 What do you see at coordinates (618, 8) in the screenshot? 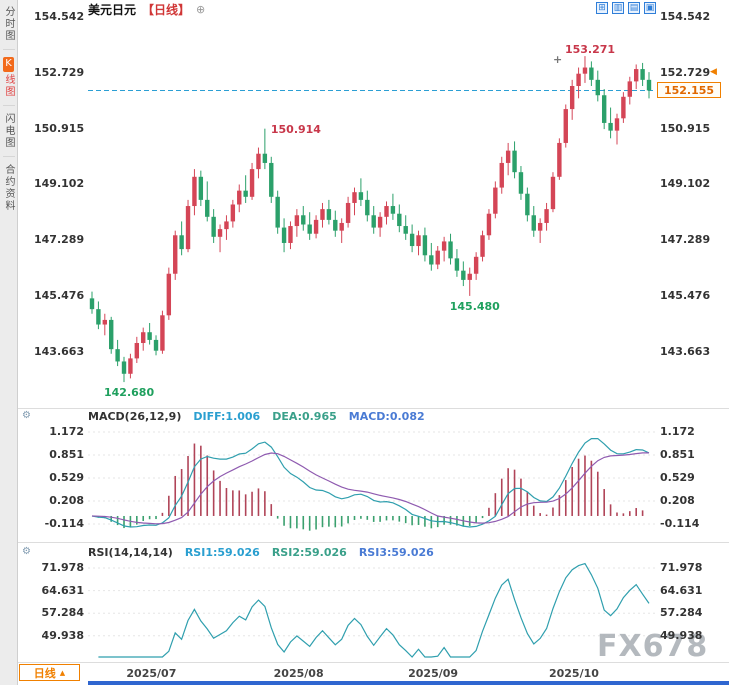
I see `pane-layout-icon: ▥` at bounding box center [618, 8].